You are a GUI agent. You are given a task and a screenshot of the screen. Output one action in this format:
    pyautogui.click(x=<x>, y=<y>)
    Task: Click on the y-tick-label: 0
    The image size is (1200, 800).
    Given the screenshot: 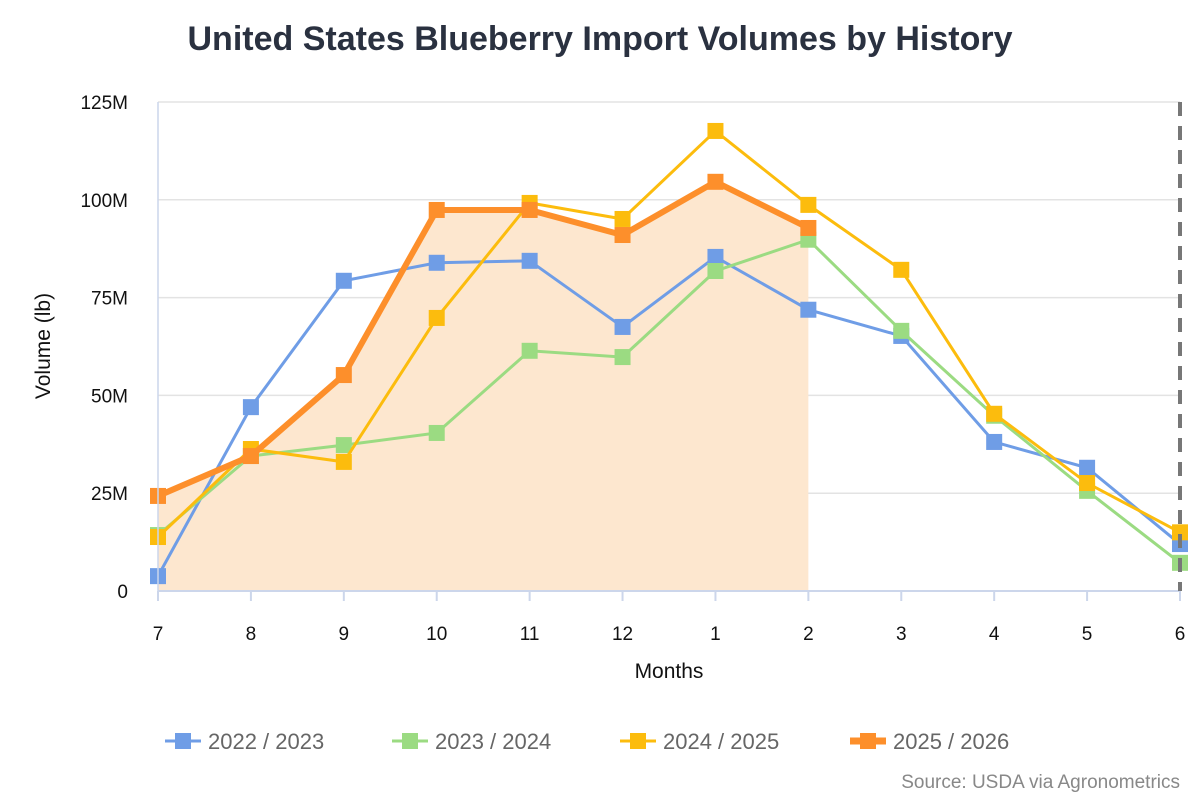 What is the action you would take?
    pyautogui.click(x=122, y=592)
    